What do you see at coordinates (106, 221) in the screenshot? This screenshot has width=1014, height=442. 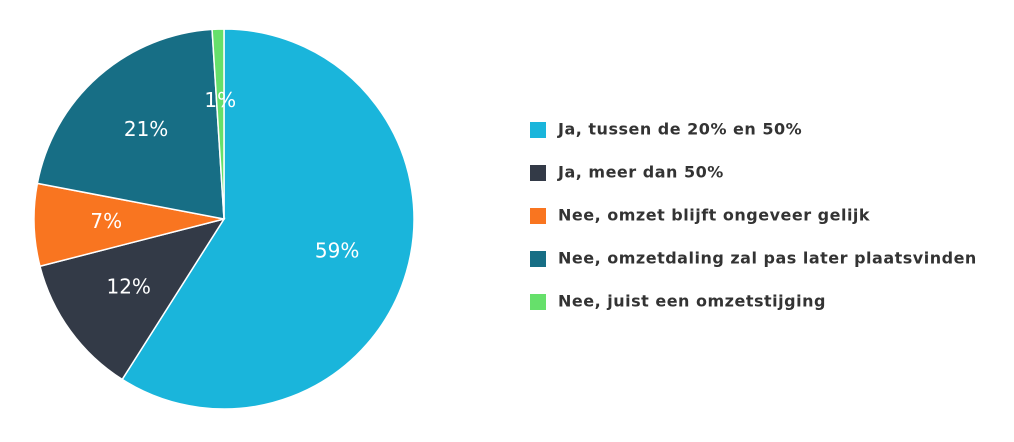 I see `data-label: 7%` at bounding box center [106, 221].